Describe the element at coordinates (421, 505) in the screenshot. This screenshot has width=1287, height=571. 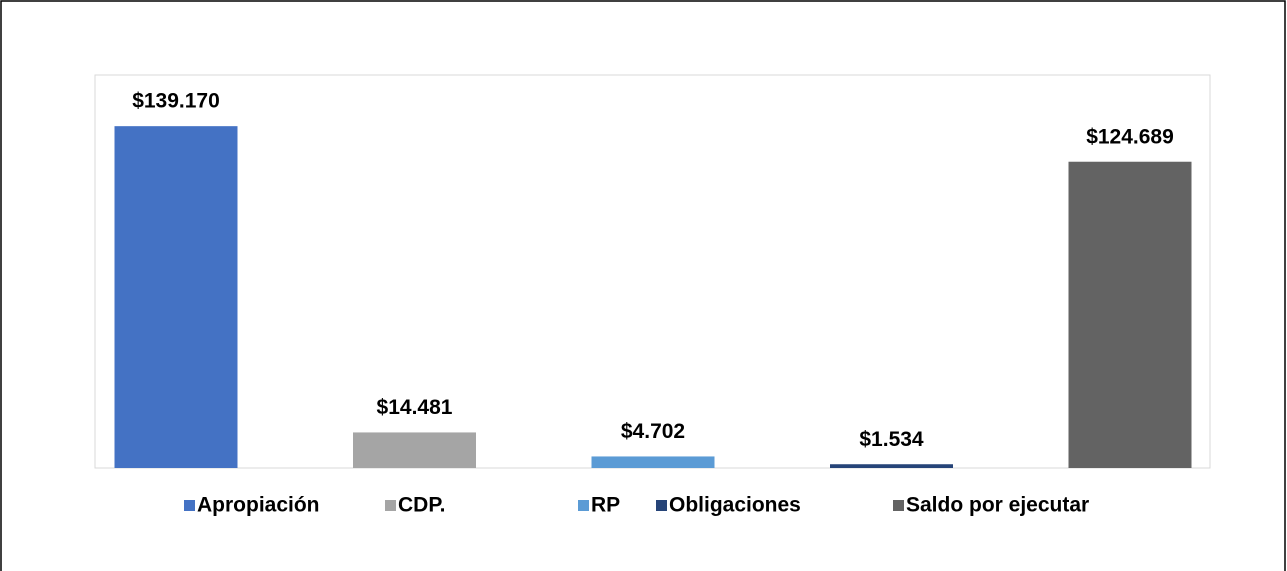
I see `legend-label: CDP.` at that location.